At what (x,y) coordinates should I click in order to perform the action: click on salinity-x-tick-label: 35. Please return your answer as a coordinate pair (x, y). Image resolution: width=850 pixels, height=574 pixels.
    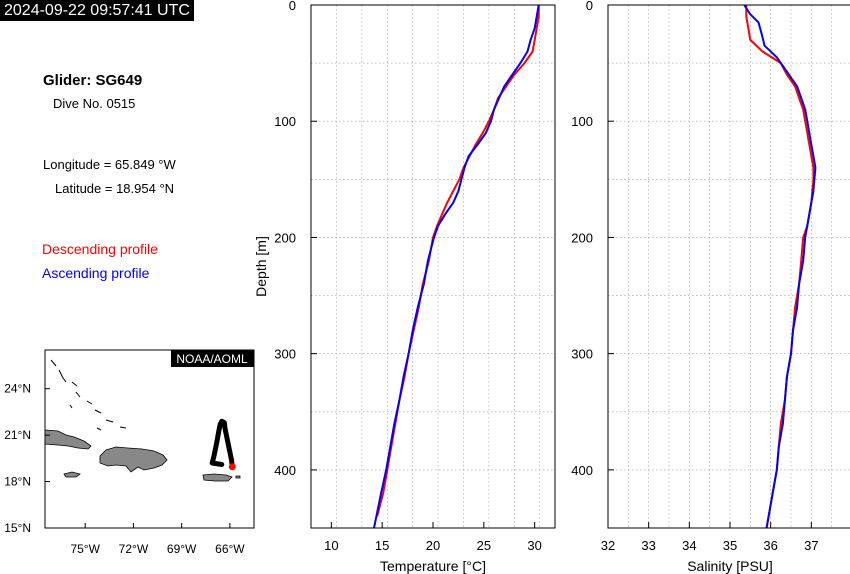
    Looking at the image, I should click on (730, 545).